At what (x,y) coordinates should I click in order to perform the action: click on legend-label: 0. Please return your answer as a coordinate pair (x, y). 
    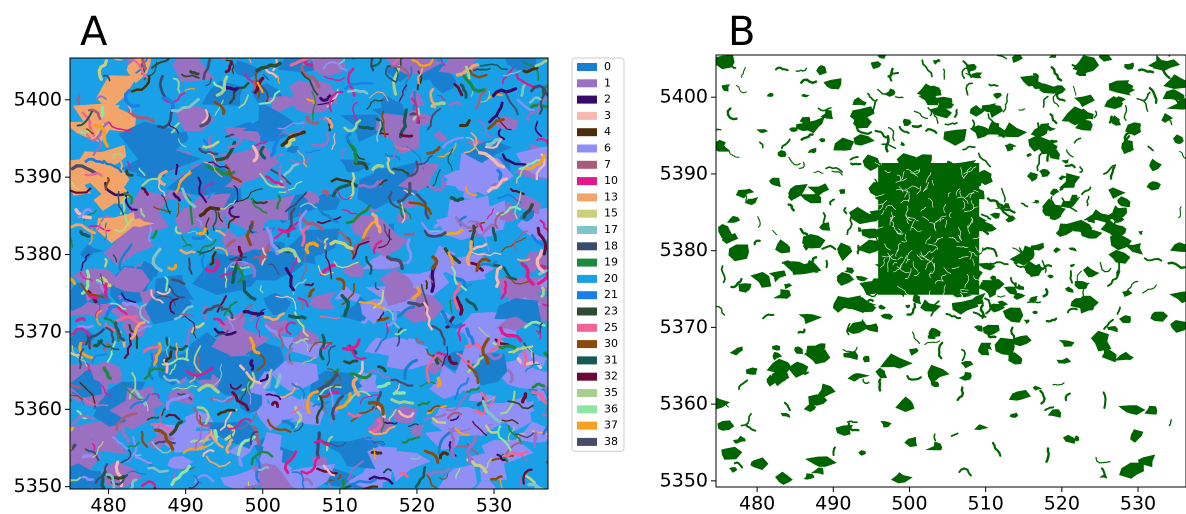
    Looking at the image, I should click on (607, 66).